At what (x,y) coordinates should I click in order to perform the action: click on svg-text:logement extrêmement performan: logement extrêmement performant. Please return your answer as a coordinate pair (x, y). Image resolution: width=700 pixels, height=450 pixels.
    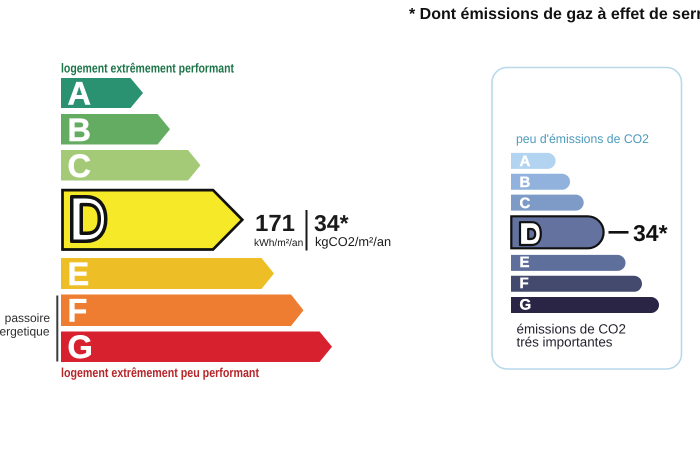
    Looking at the image, I should click on (148, 68).